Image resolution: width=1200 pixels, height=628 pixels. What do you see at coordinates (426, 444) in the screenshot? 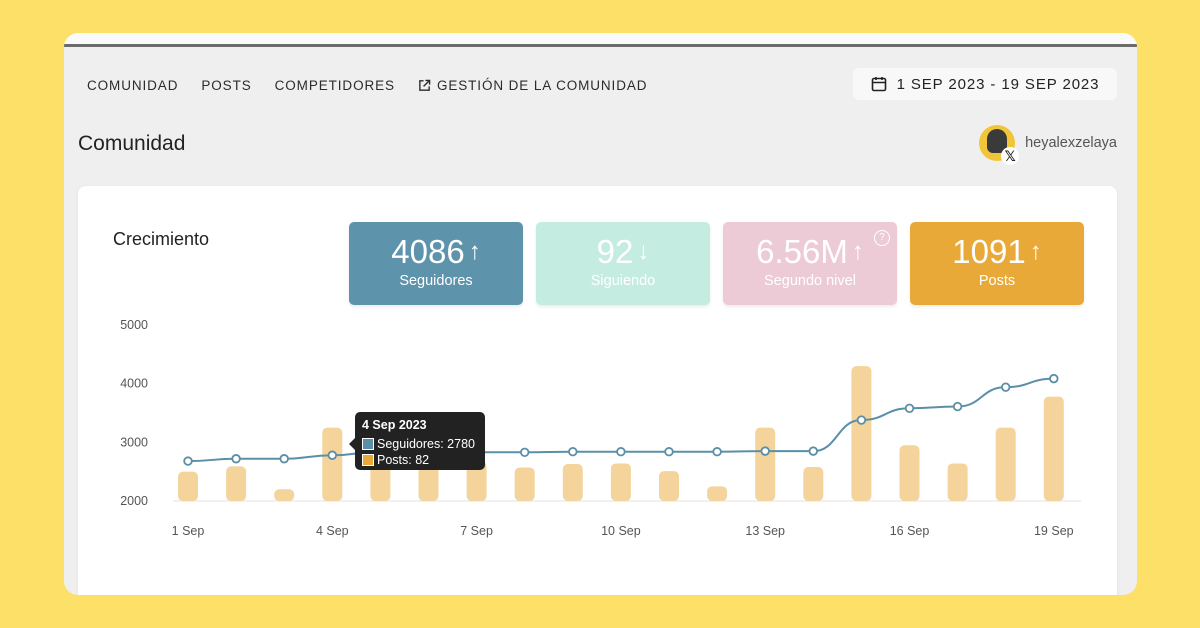
I see `tooltip-seguidores: Seguidores: 2780` at bounding box center [426, 444].